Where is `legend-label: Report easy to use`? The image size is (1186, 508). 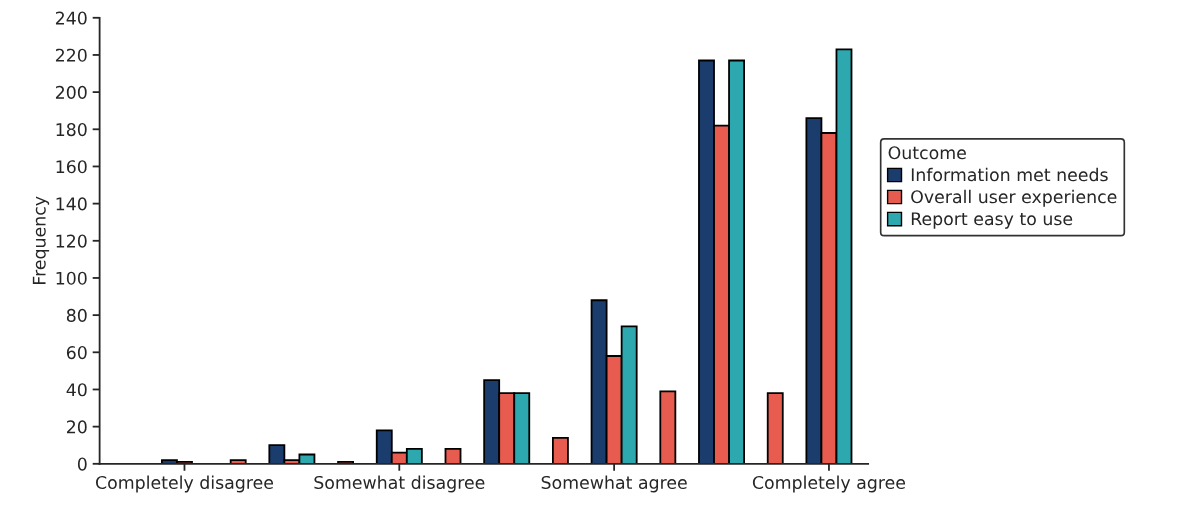 legend-label: Report easy to use is located at coordinates (992, 220).